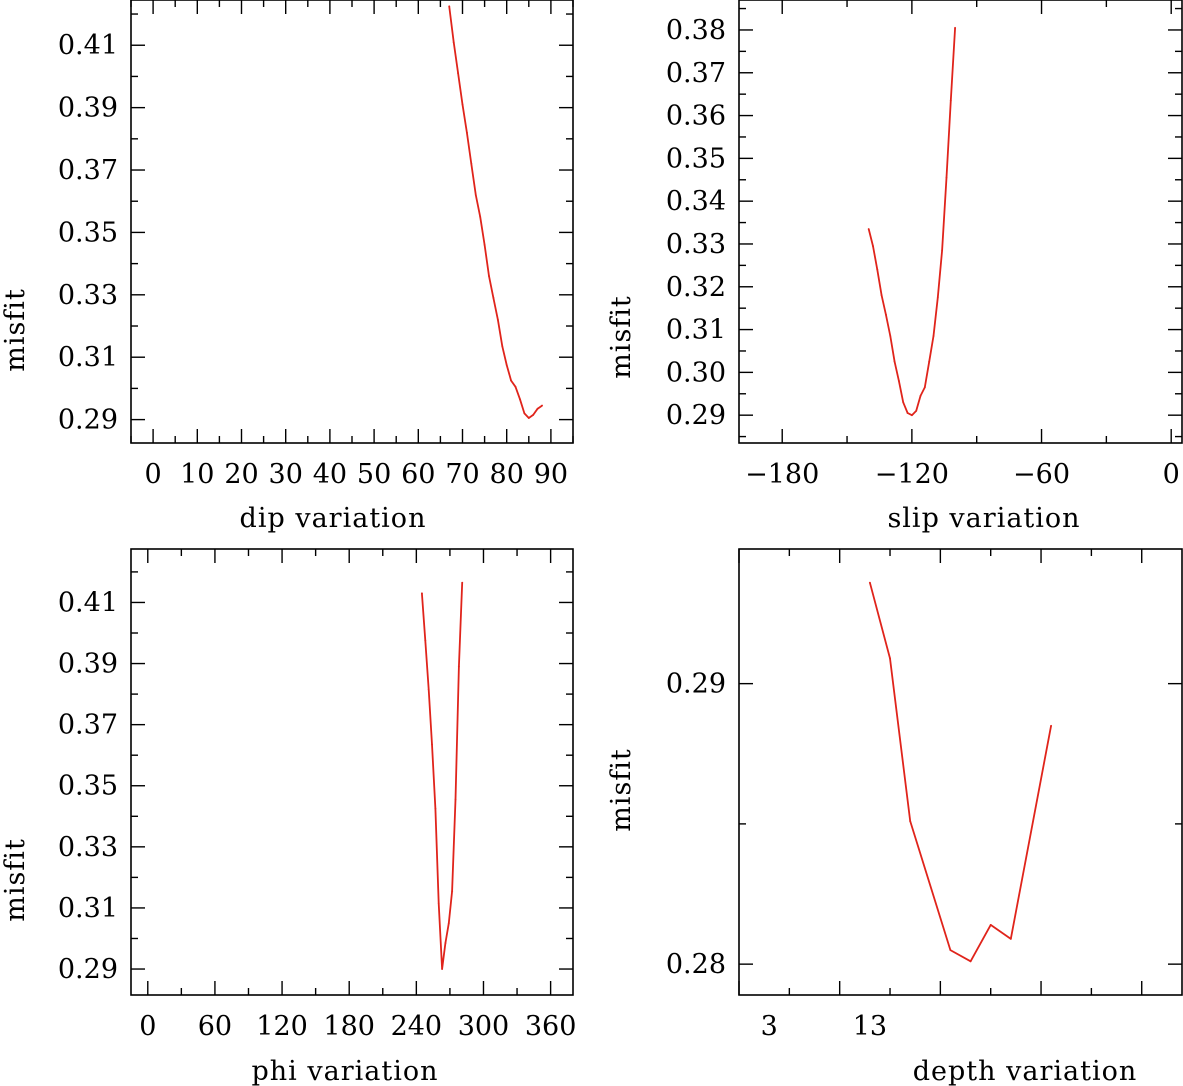 This screenshot has height=1086, width=1183. I want to click on x-tick-label: 30, so click(286, 474).